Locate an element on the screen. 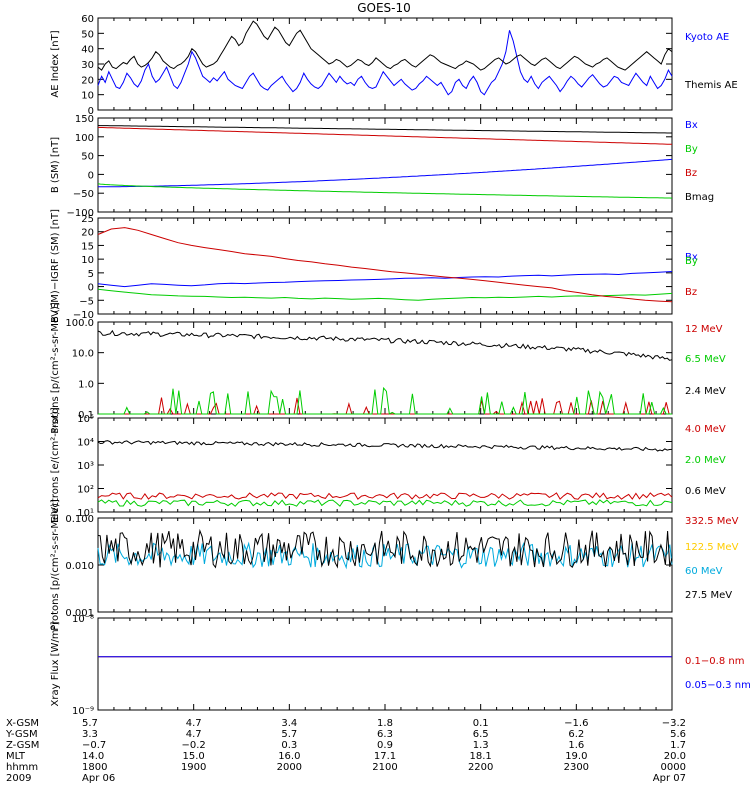 The width and height of the screenshot is (750, 800). y-axis-label: B (SM)−IGRF (SM) [nT] is located at coordinates (55, 266).